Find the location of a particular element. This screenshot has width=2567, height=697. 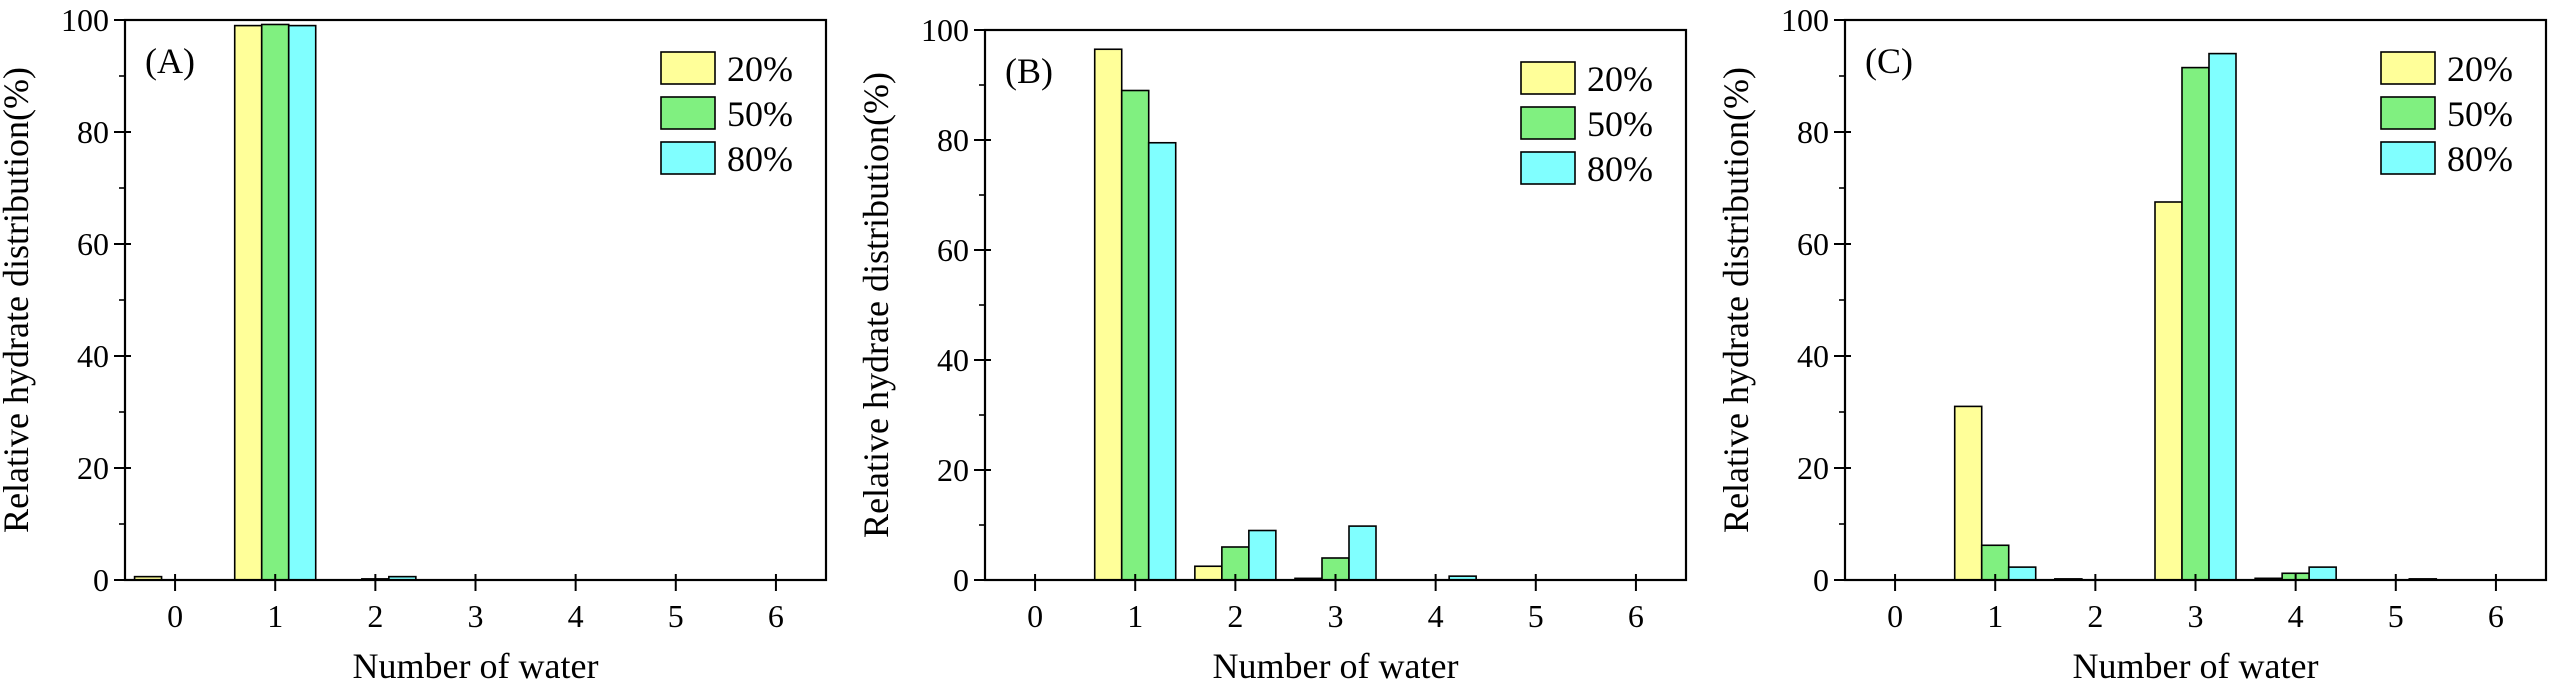

bar-b-s0-x1 is located at coordinates (1108, 314).